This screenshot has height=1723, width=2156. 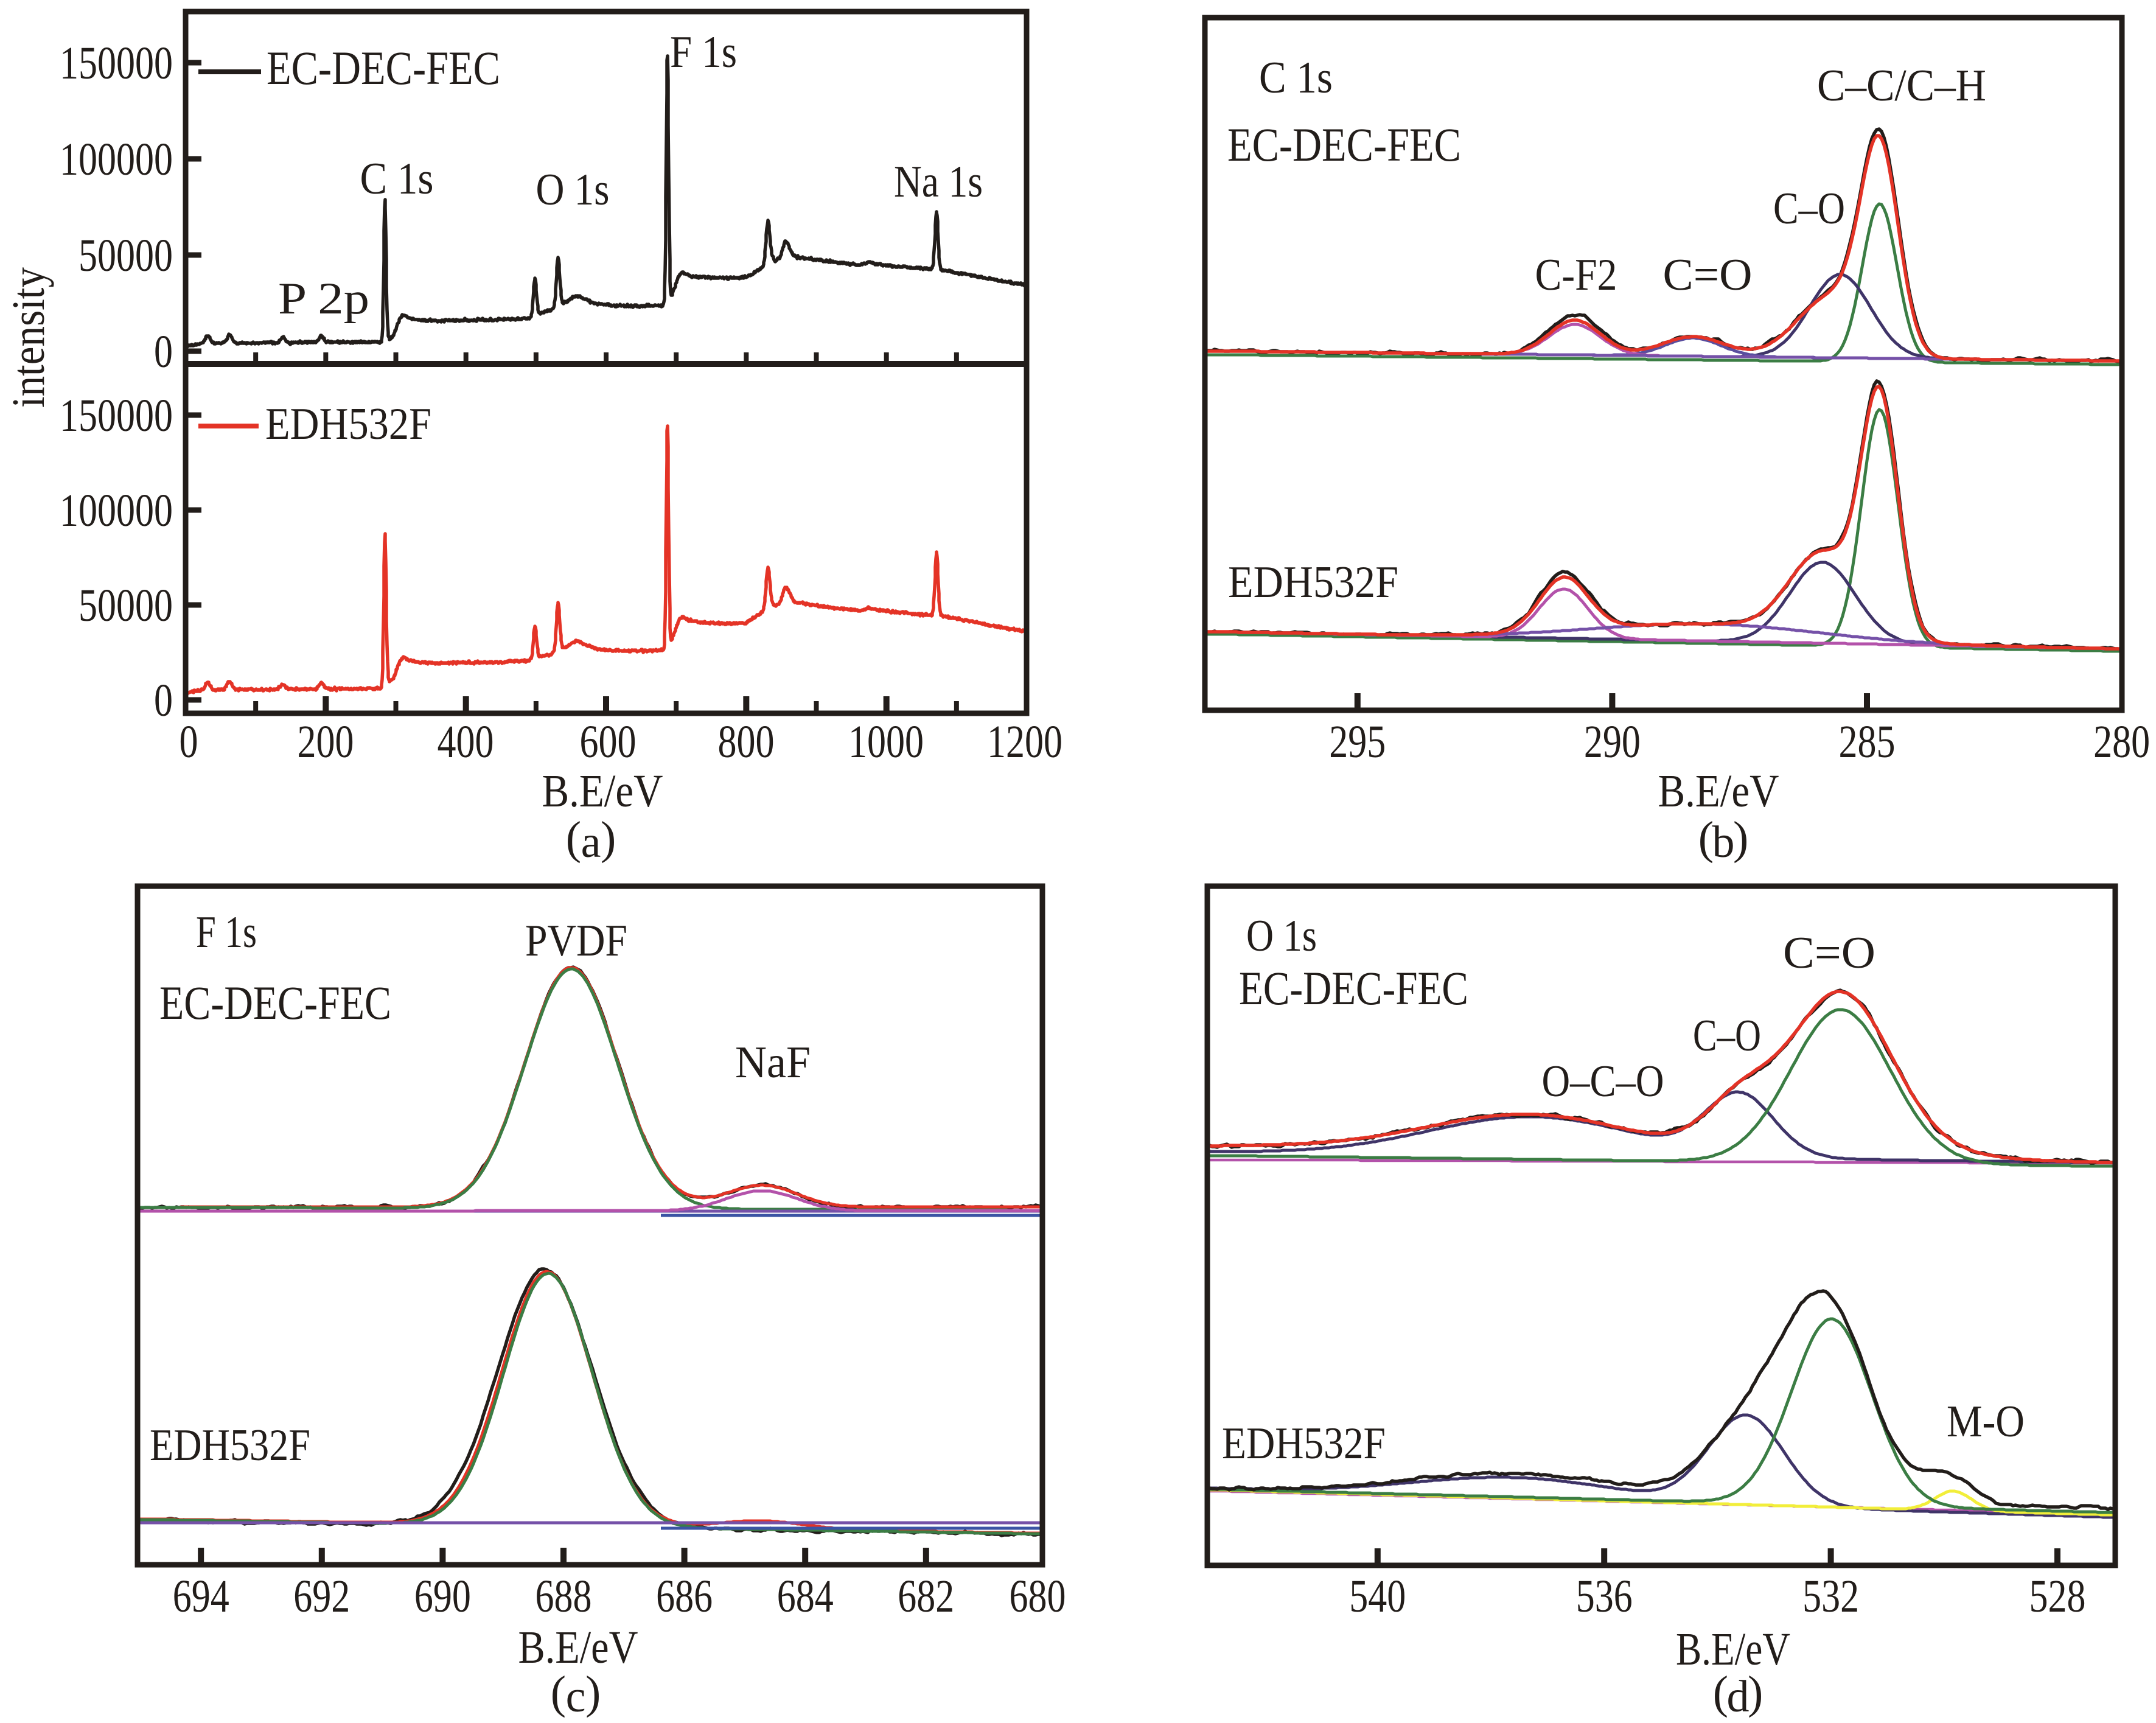 What do you see at coordinates (773, 1062) in the screenshot?
I see `svg-text: NaF` at bounding box center [773, 1062].